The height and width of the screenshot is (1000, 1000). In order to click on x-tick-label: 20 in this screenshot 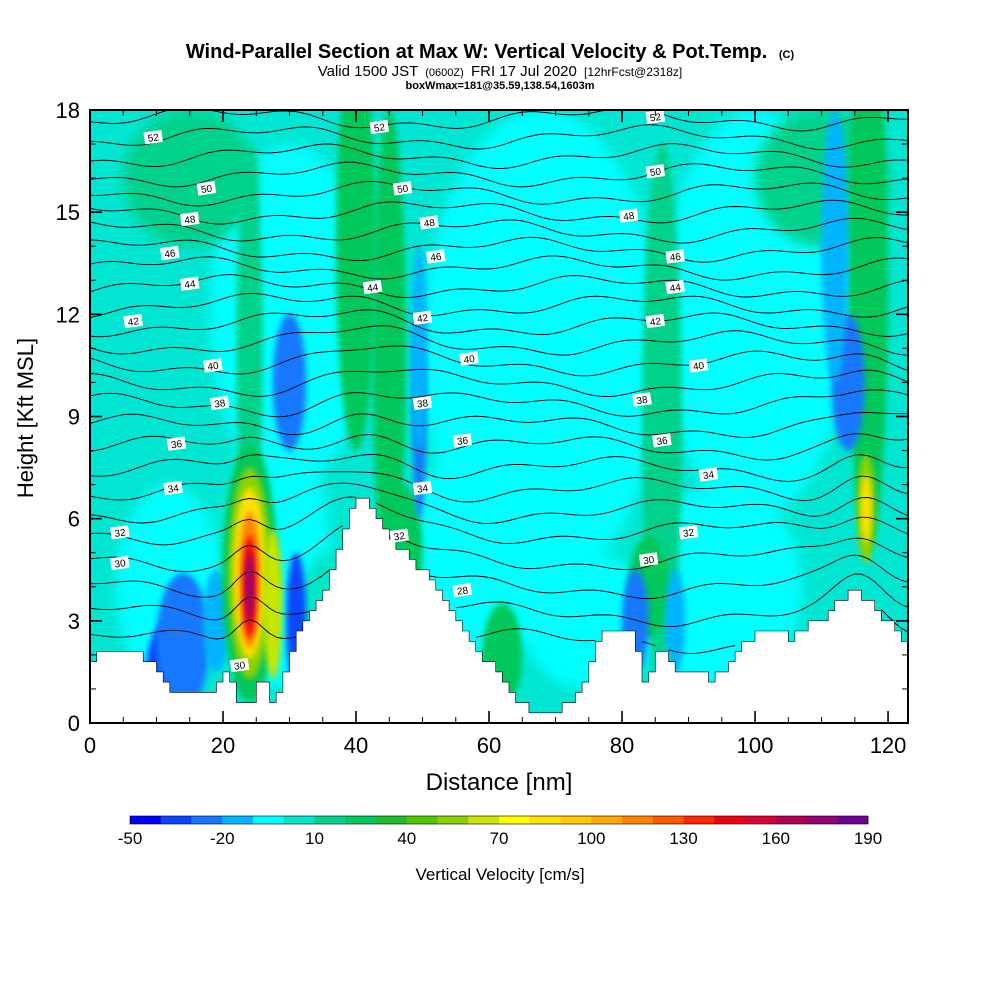, I will do `click(223, 745)`.